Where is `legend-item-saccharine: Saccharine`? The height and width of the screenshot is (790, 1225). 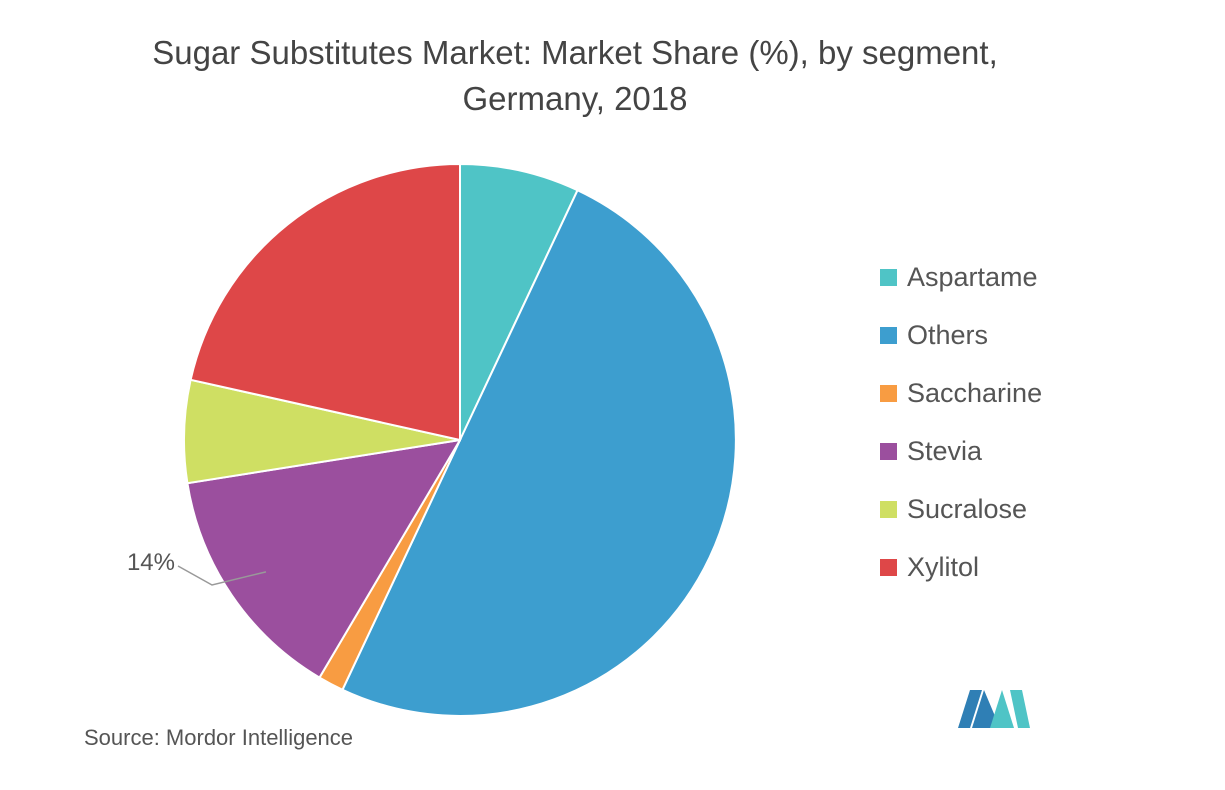
legend-item-saccharine: Saccharine is located at coordinates (961, 393).